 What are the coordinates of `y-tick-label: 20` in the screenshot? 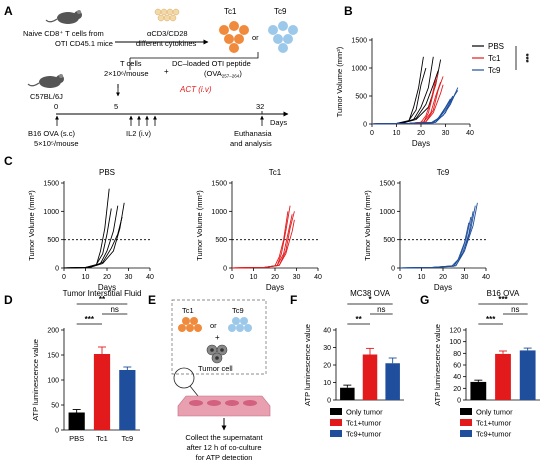 It's located at (457, 389).